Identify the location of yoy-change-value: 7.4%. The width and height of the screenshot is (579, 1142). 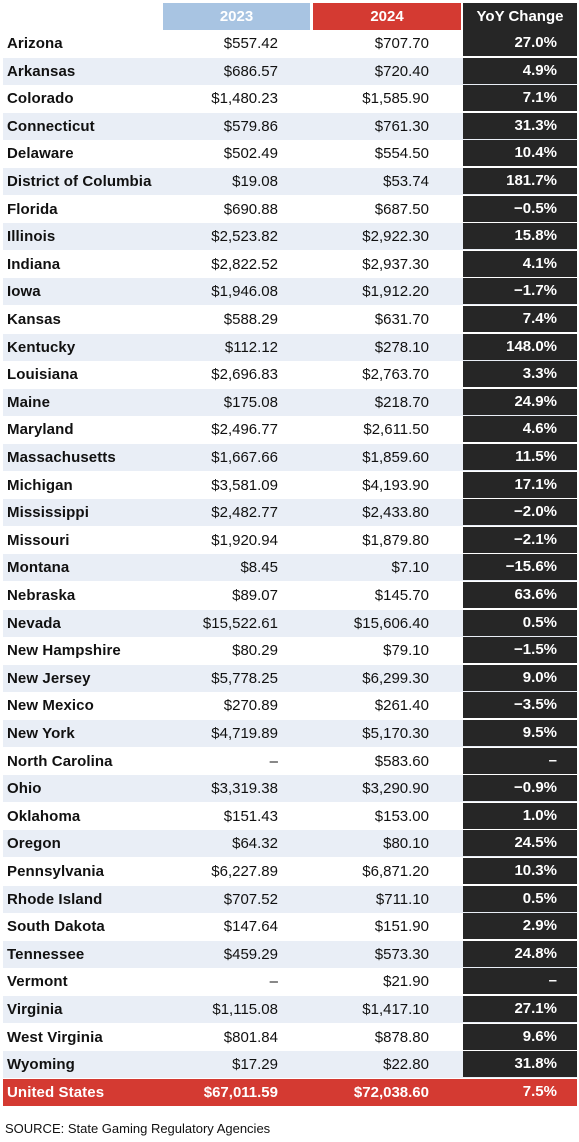
(539, 318).